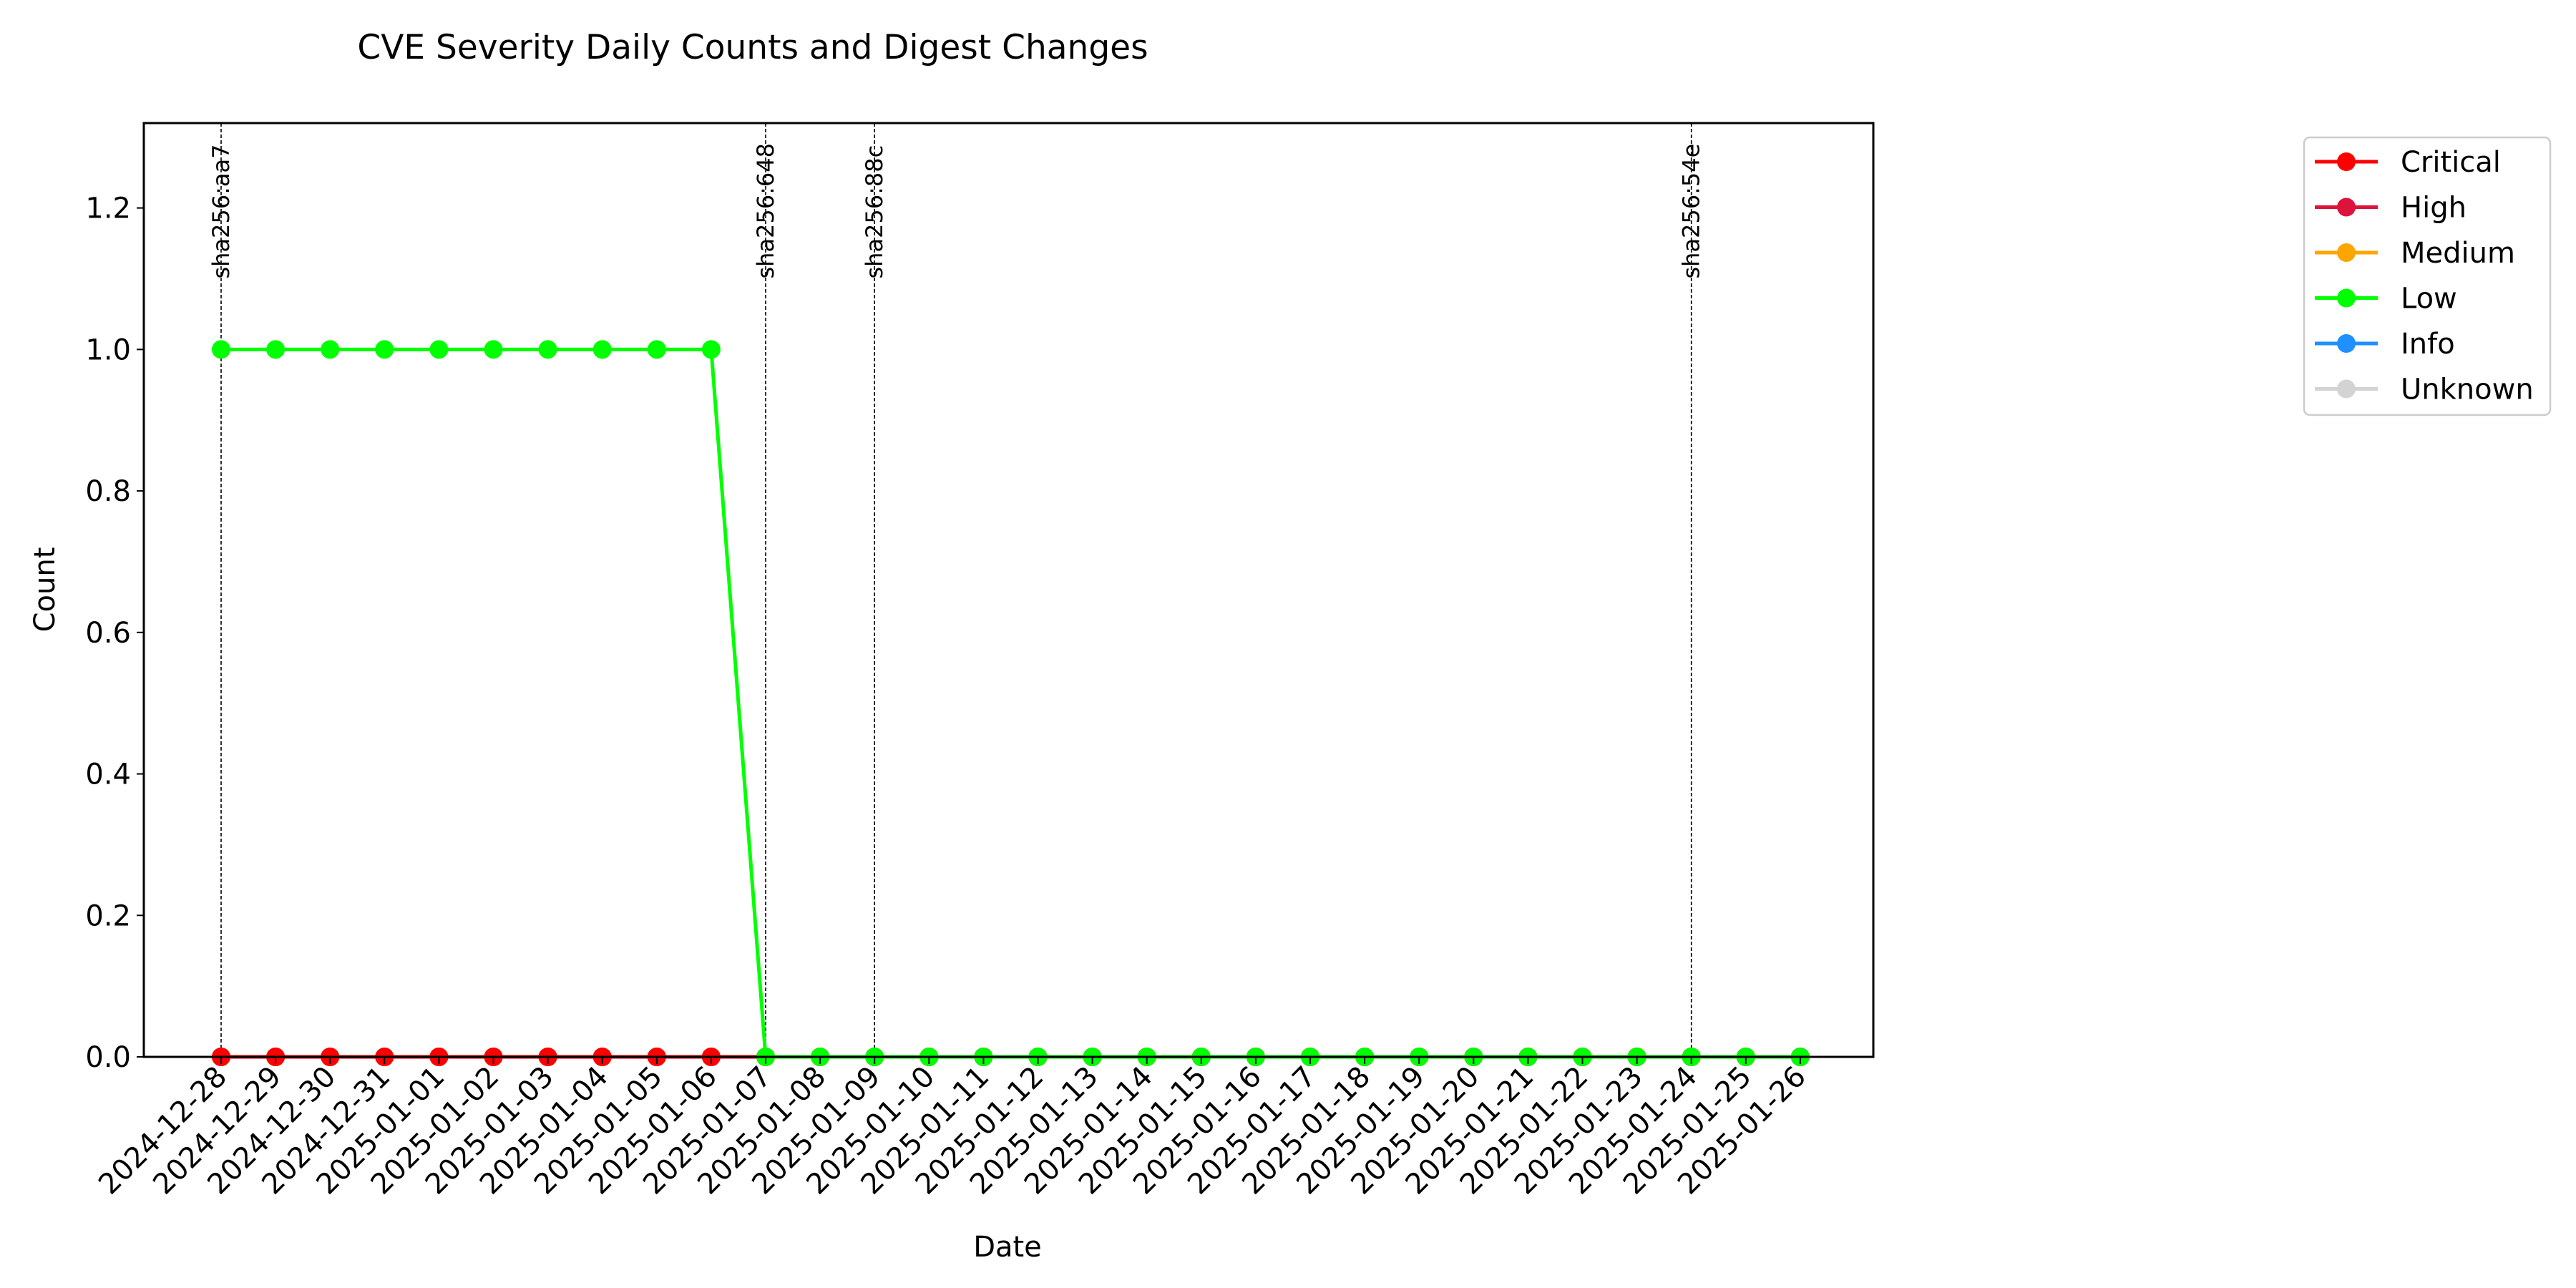  Describe the element at coordinates (2427, 276) in the screenshot. I see `legend: Critical High Medium Low Info Unknown` at that location.